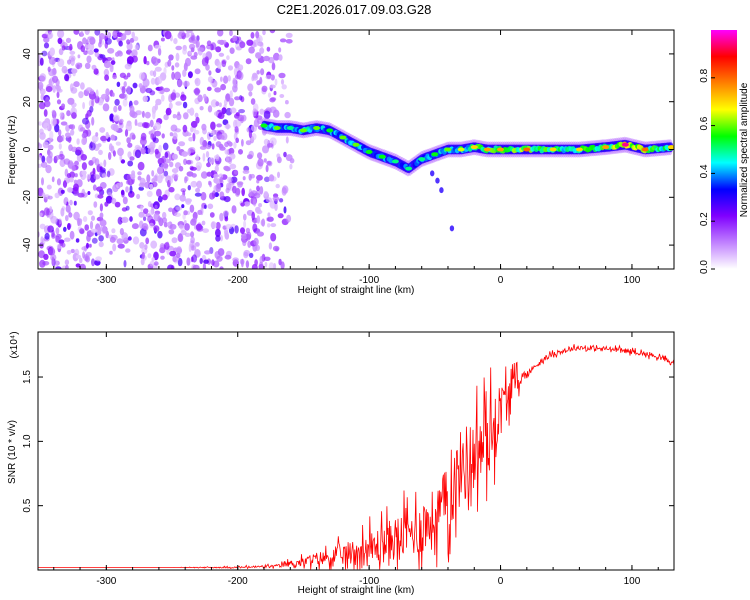 This screenshot has height=600, width=750. What do you see at coordinates (369, 280) in the screenshot?
I see `spectrogram-xtick-label: -100` at bounding box center [369, 280].